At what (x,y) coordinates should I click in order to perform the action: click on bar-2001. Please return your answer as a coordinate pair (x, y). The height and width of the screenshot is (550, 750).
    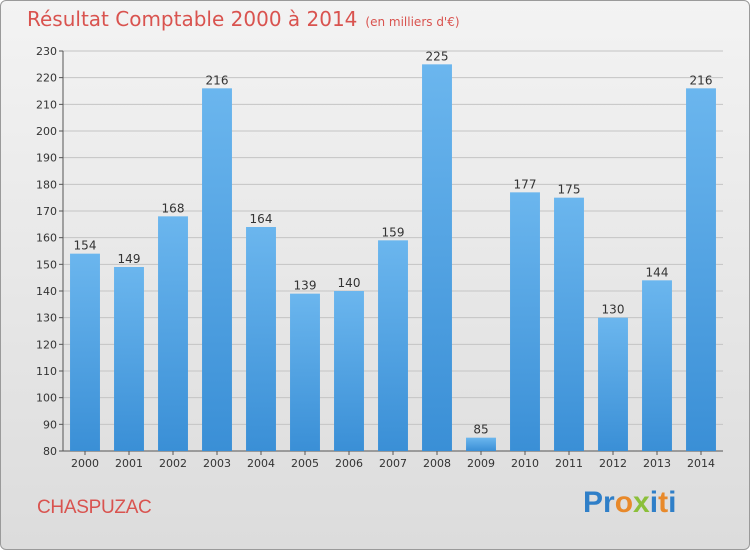
    Looking at the image, I should click on (129, 359).